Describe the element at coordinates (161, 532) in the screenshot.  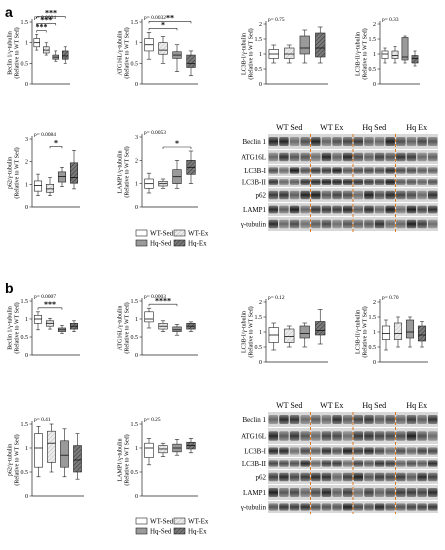
I see `legend-label: Hq-Sed` at that location.